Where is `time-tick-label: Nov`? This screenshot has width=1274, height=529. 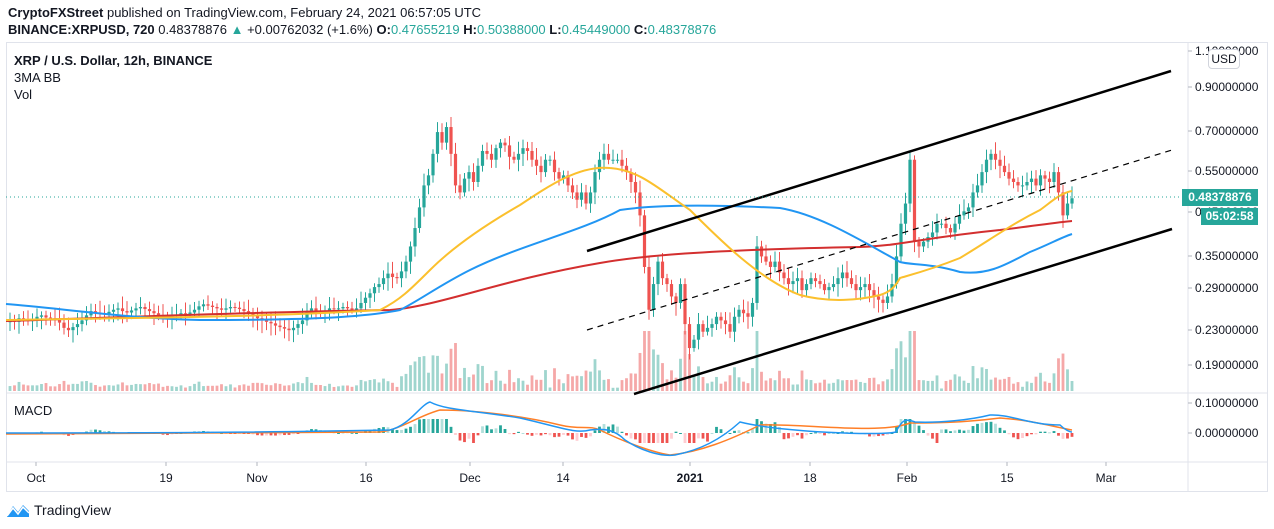
time-tick-label: Nov is located at coordinates (256, 478).